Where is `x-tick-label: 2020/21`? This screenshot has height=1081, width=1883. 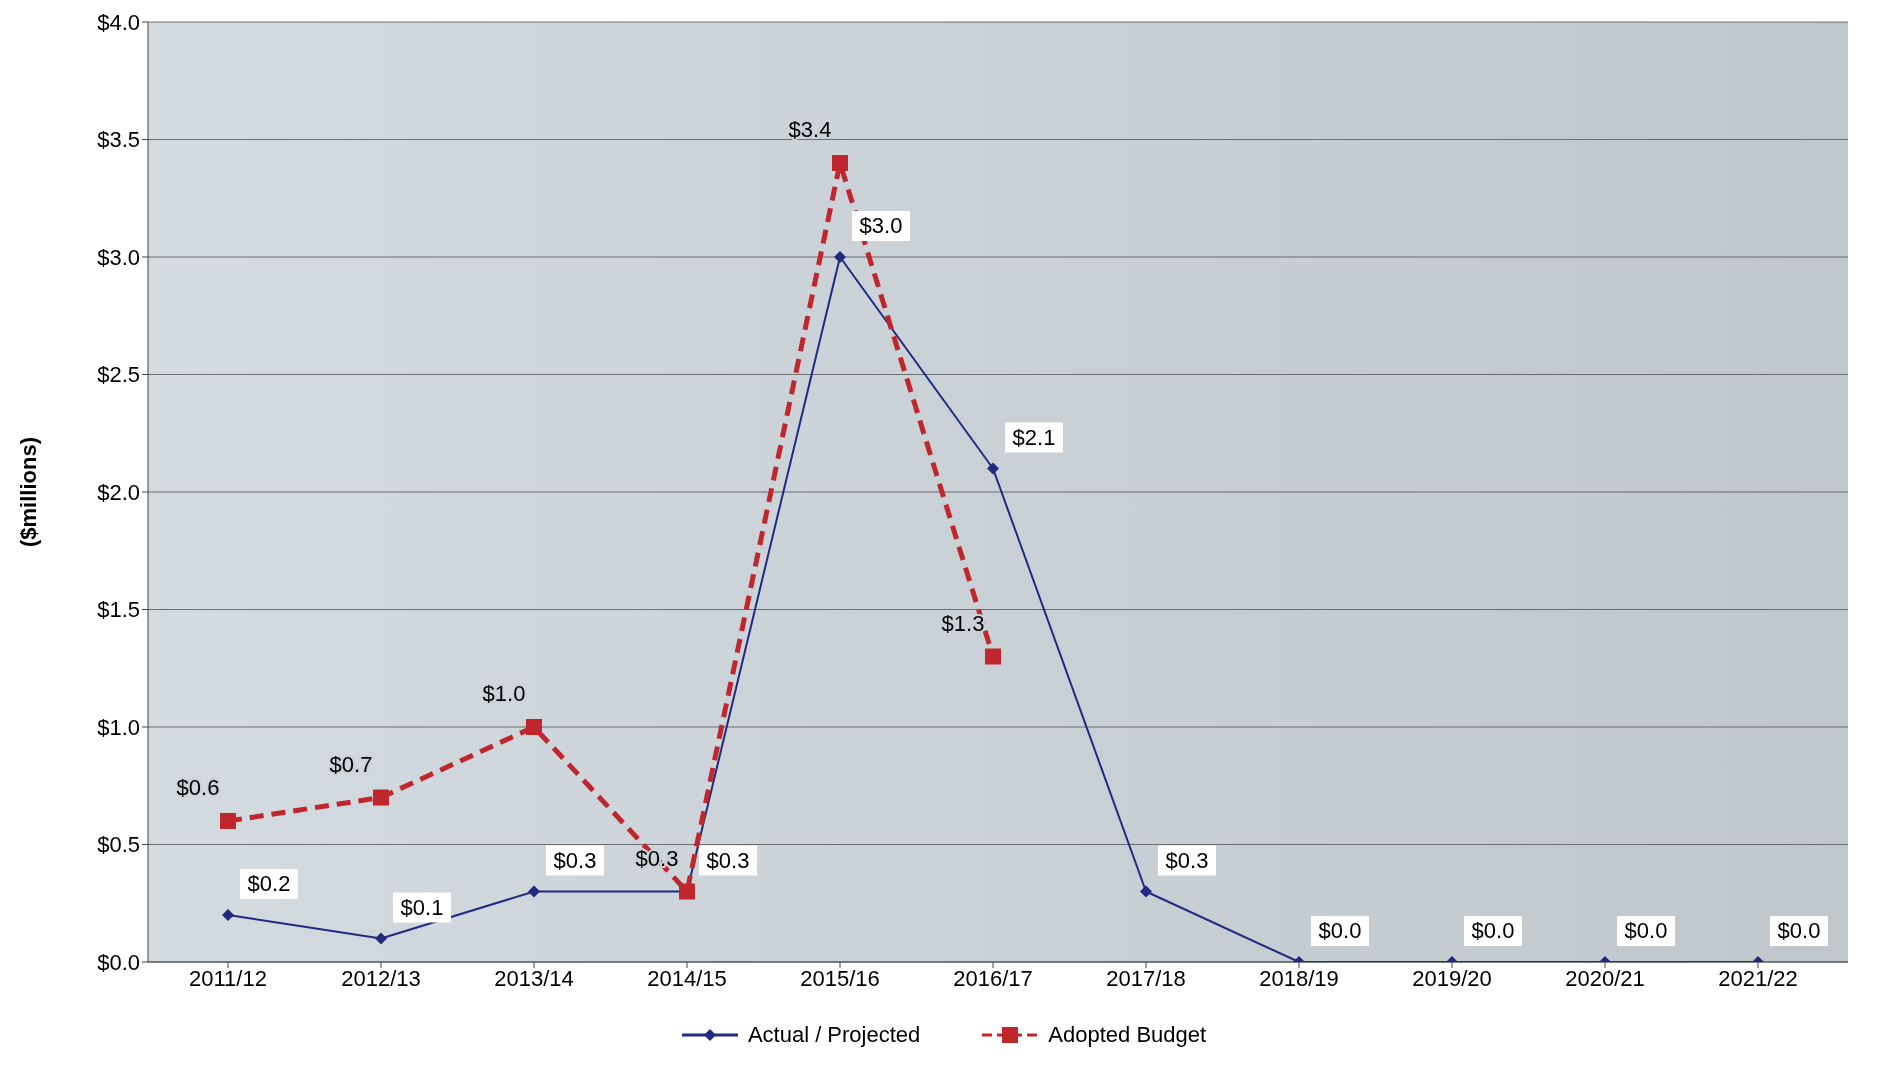
x-tick-label: 2020/21 is located at coordinates (1605, 978).